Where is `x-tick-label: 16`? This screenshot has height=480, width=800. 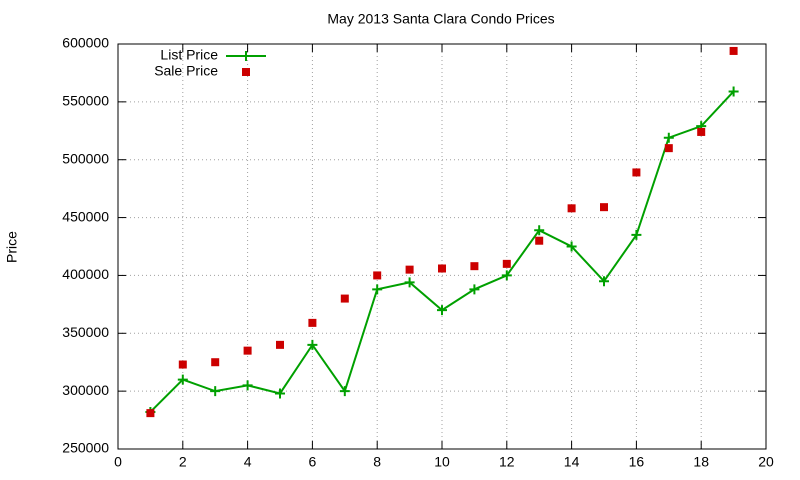 x-tick-label: 16 is located at coordinates (637, 462).